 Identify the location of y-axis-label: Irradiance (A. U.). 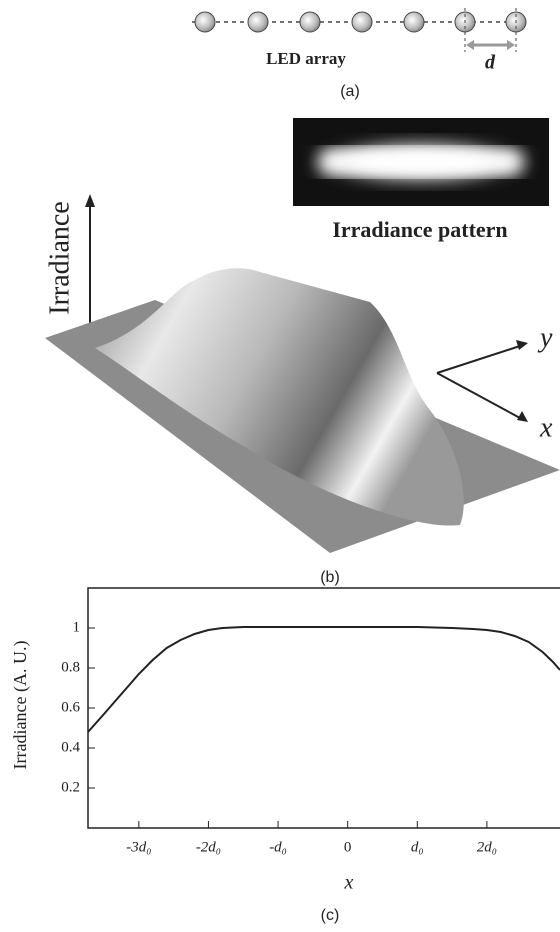
(20, 705).